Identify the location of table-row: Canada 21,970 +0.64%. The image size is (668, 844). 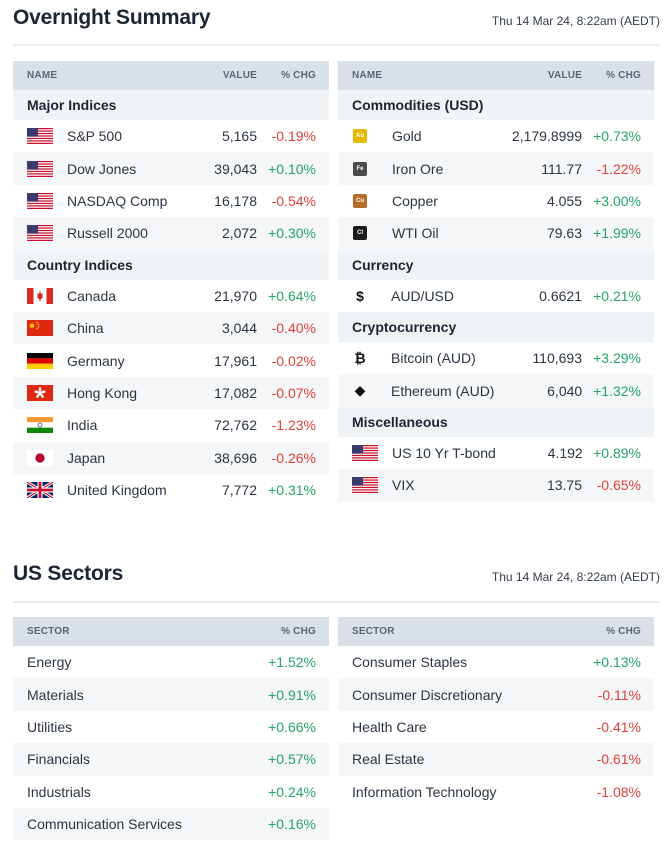
(171, 296).